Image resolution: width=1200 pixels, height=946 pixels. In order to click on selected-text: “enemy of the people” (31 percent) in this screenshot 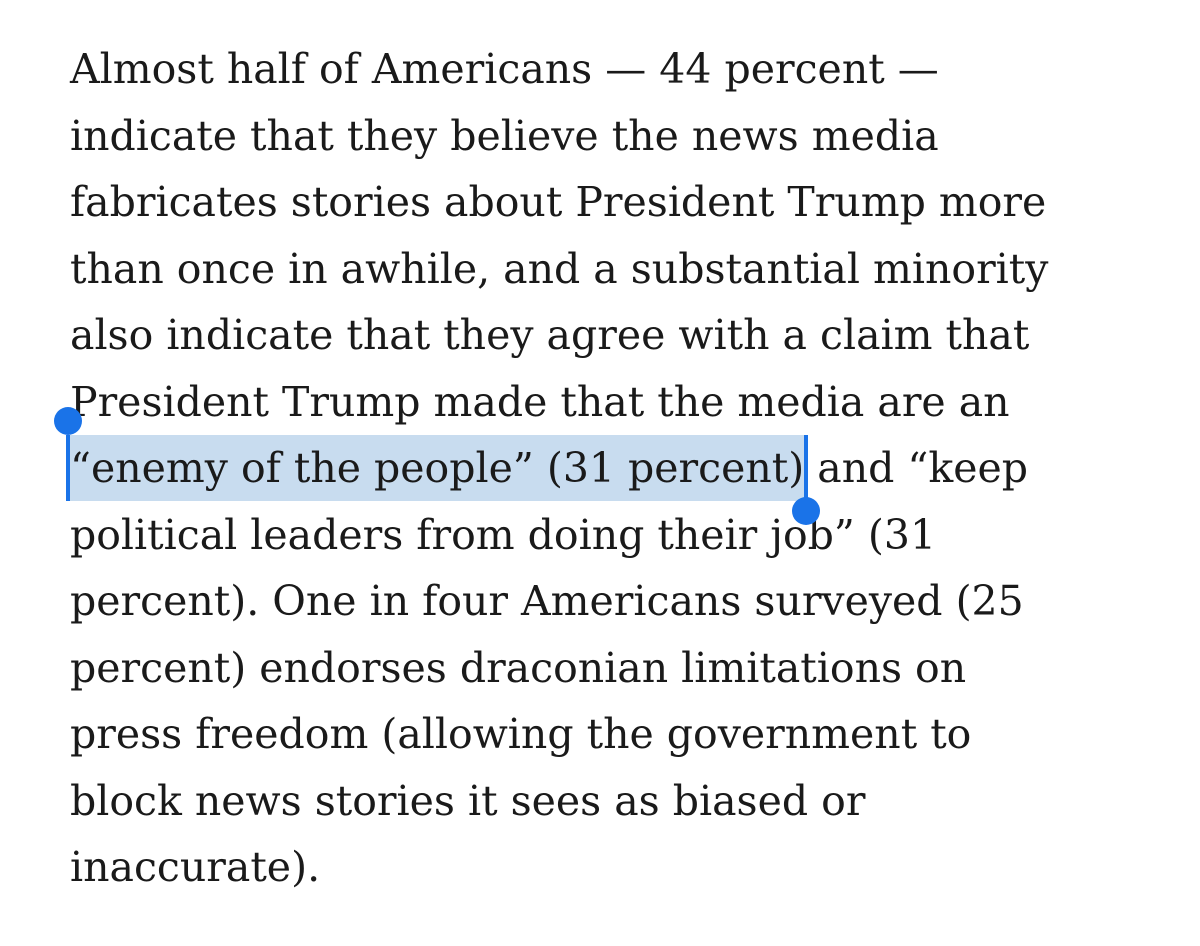, I will do `click(437, 468)`.